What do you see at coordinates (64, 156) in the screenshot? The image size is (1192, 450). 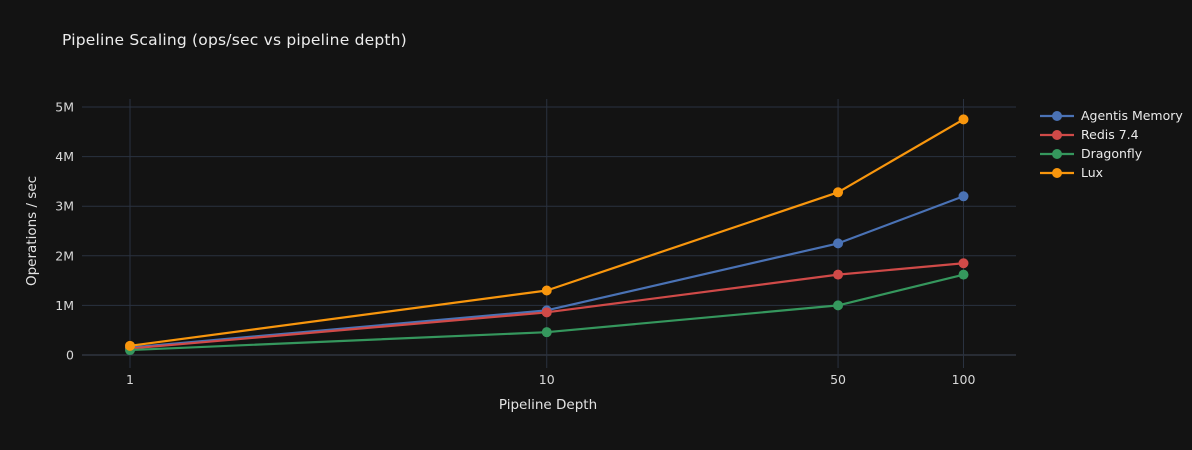 I see `y-tick-label: 4M` at bounding box center [64, 156].